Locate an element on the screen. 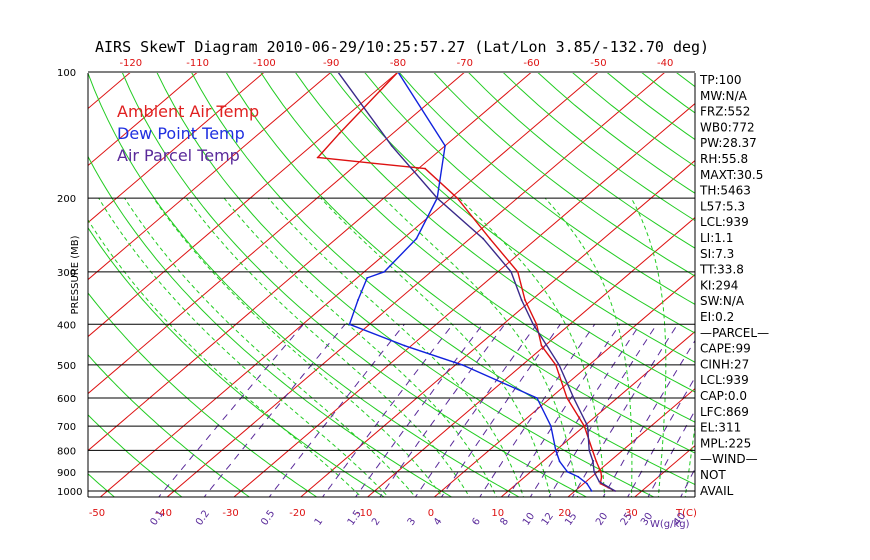 This screenshot has width=870, height=560. moist-adiabat is located at coordinates (648, 347).